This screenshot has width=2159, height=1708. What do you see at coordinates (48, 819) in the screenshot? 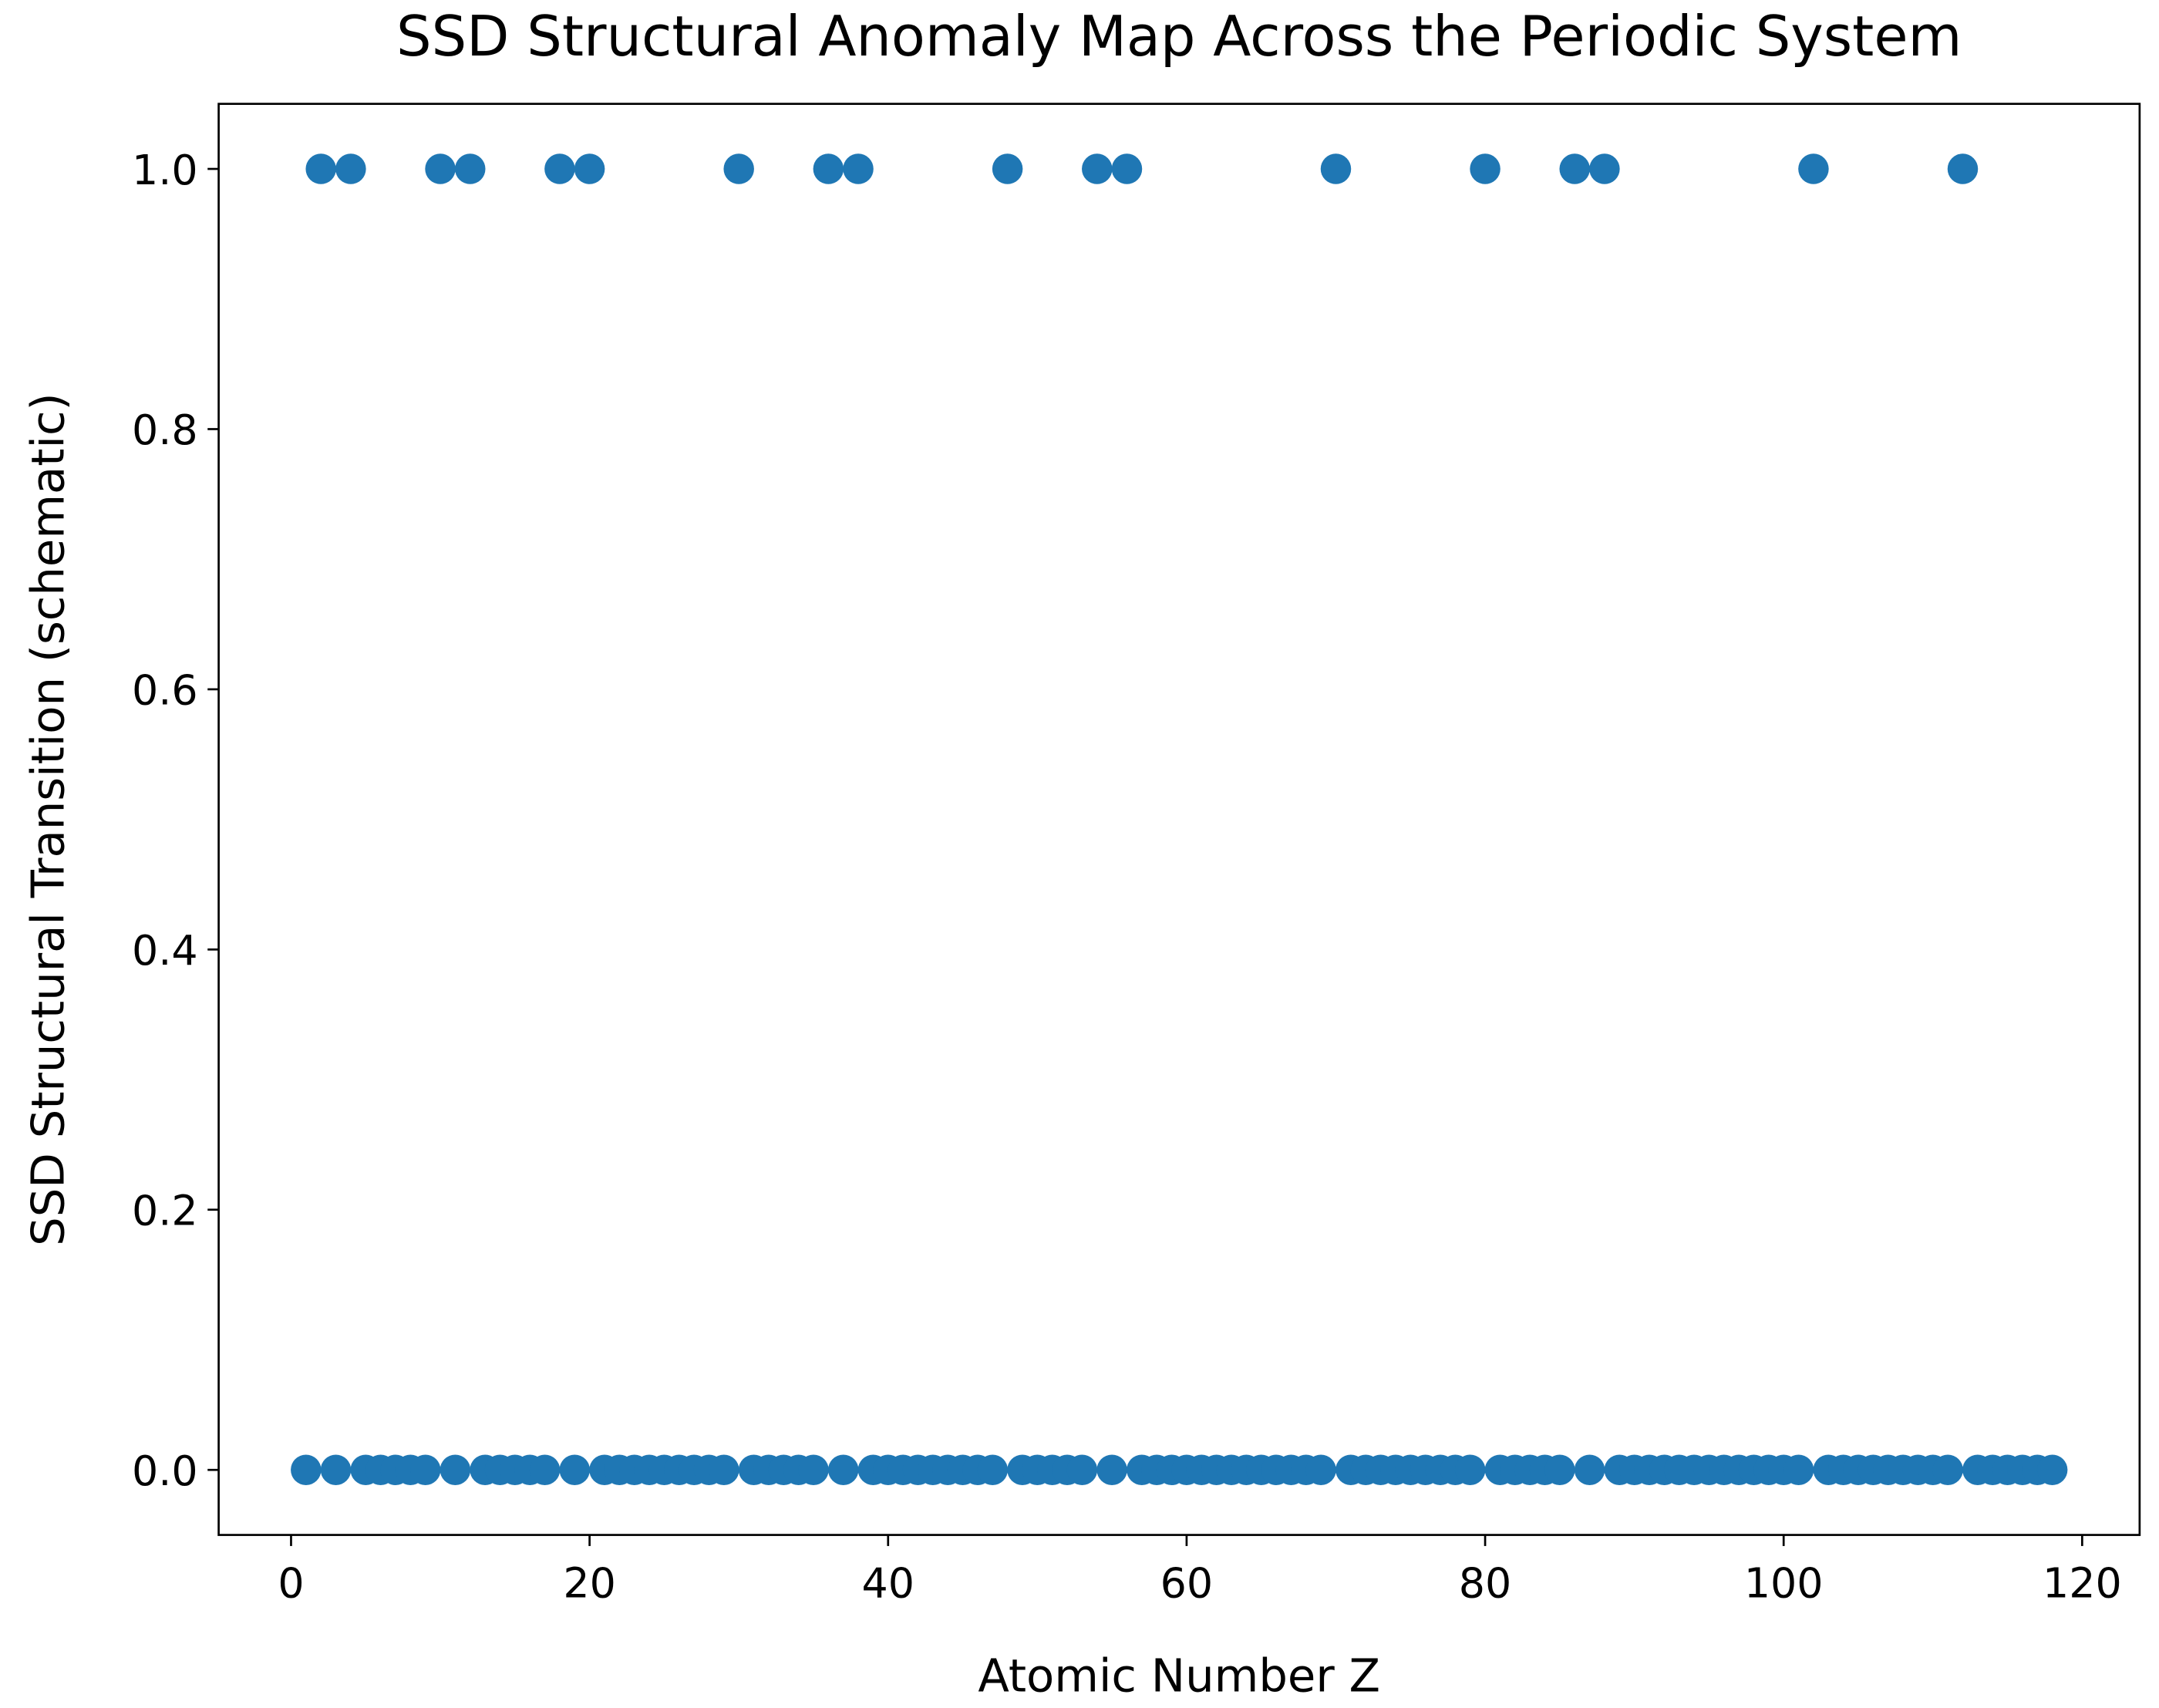
I see `y-axis-label: SSD Structural Transition (schematic)` at bounding box center [48, 819].